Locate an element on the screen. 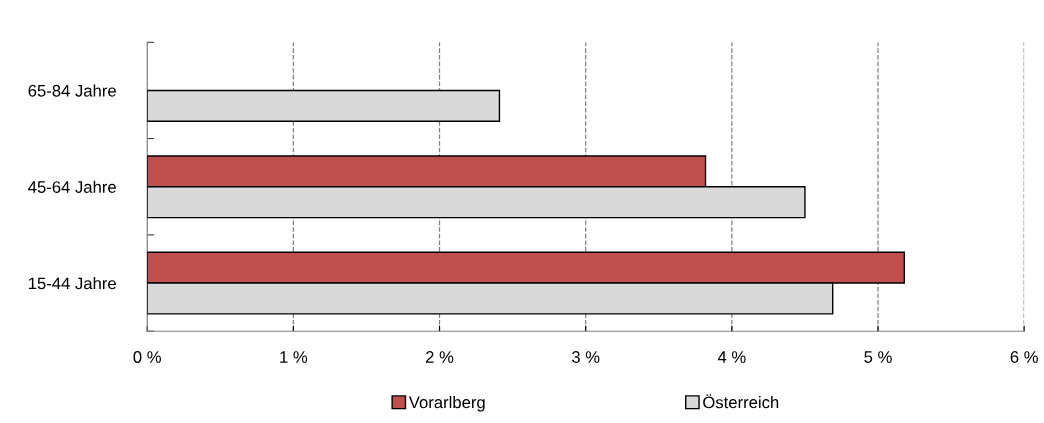  x-tick-label: 4 % is located at coordinates (731, 357).